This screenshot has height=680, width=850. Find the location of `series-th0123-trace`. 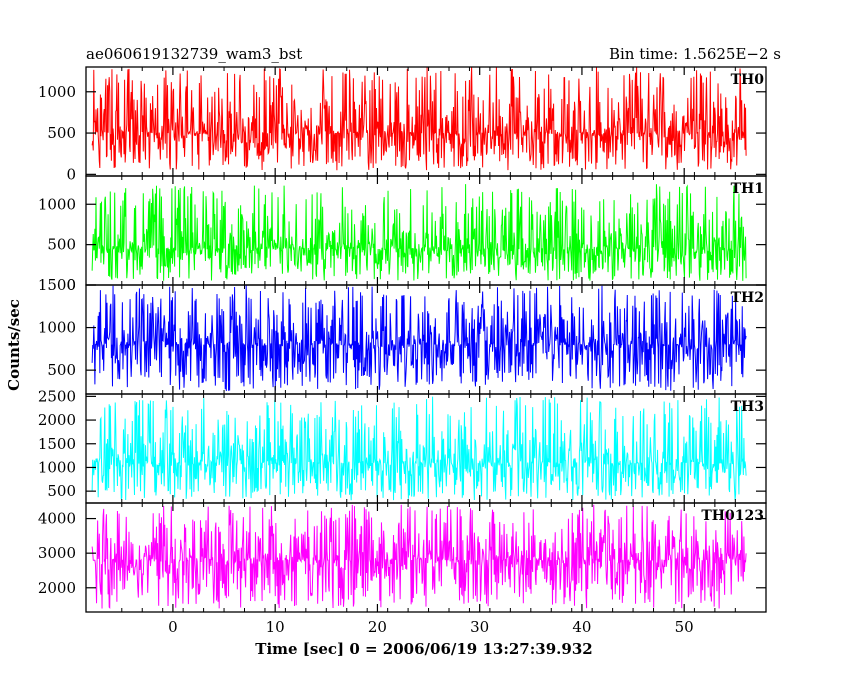

series-th0123-trace is located at coordinates (419, 556).